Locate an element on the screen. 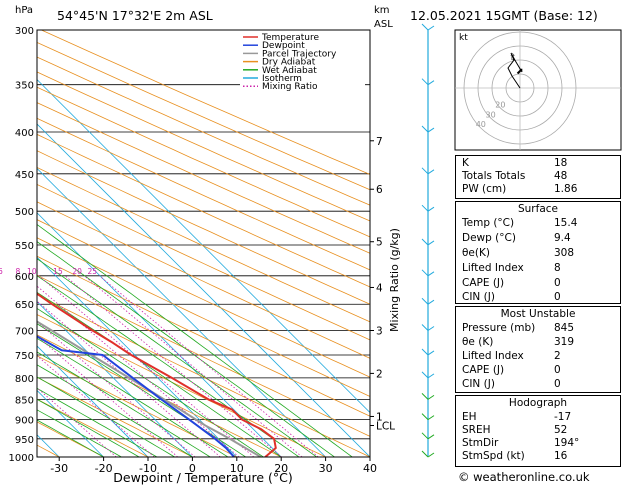 This screenshot has height=486, width=629. x-tick-label: 30 is located at coordinates (326, 468).